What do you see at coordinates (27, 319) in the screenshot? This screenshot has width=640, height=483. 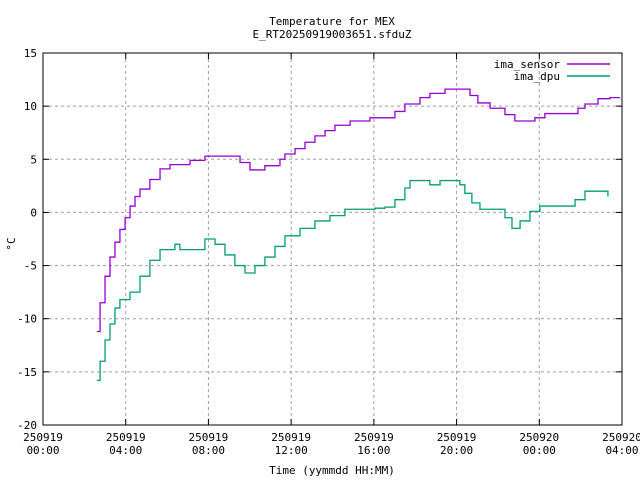 I see `y-tick-label: -10` at bounding box center [27, 319].